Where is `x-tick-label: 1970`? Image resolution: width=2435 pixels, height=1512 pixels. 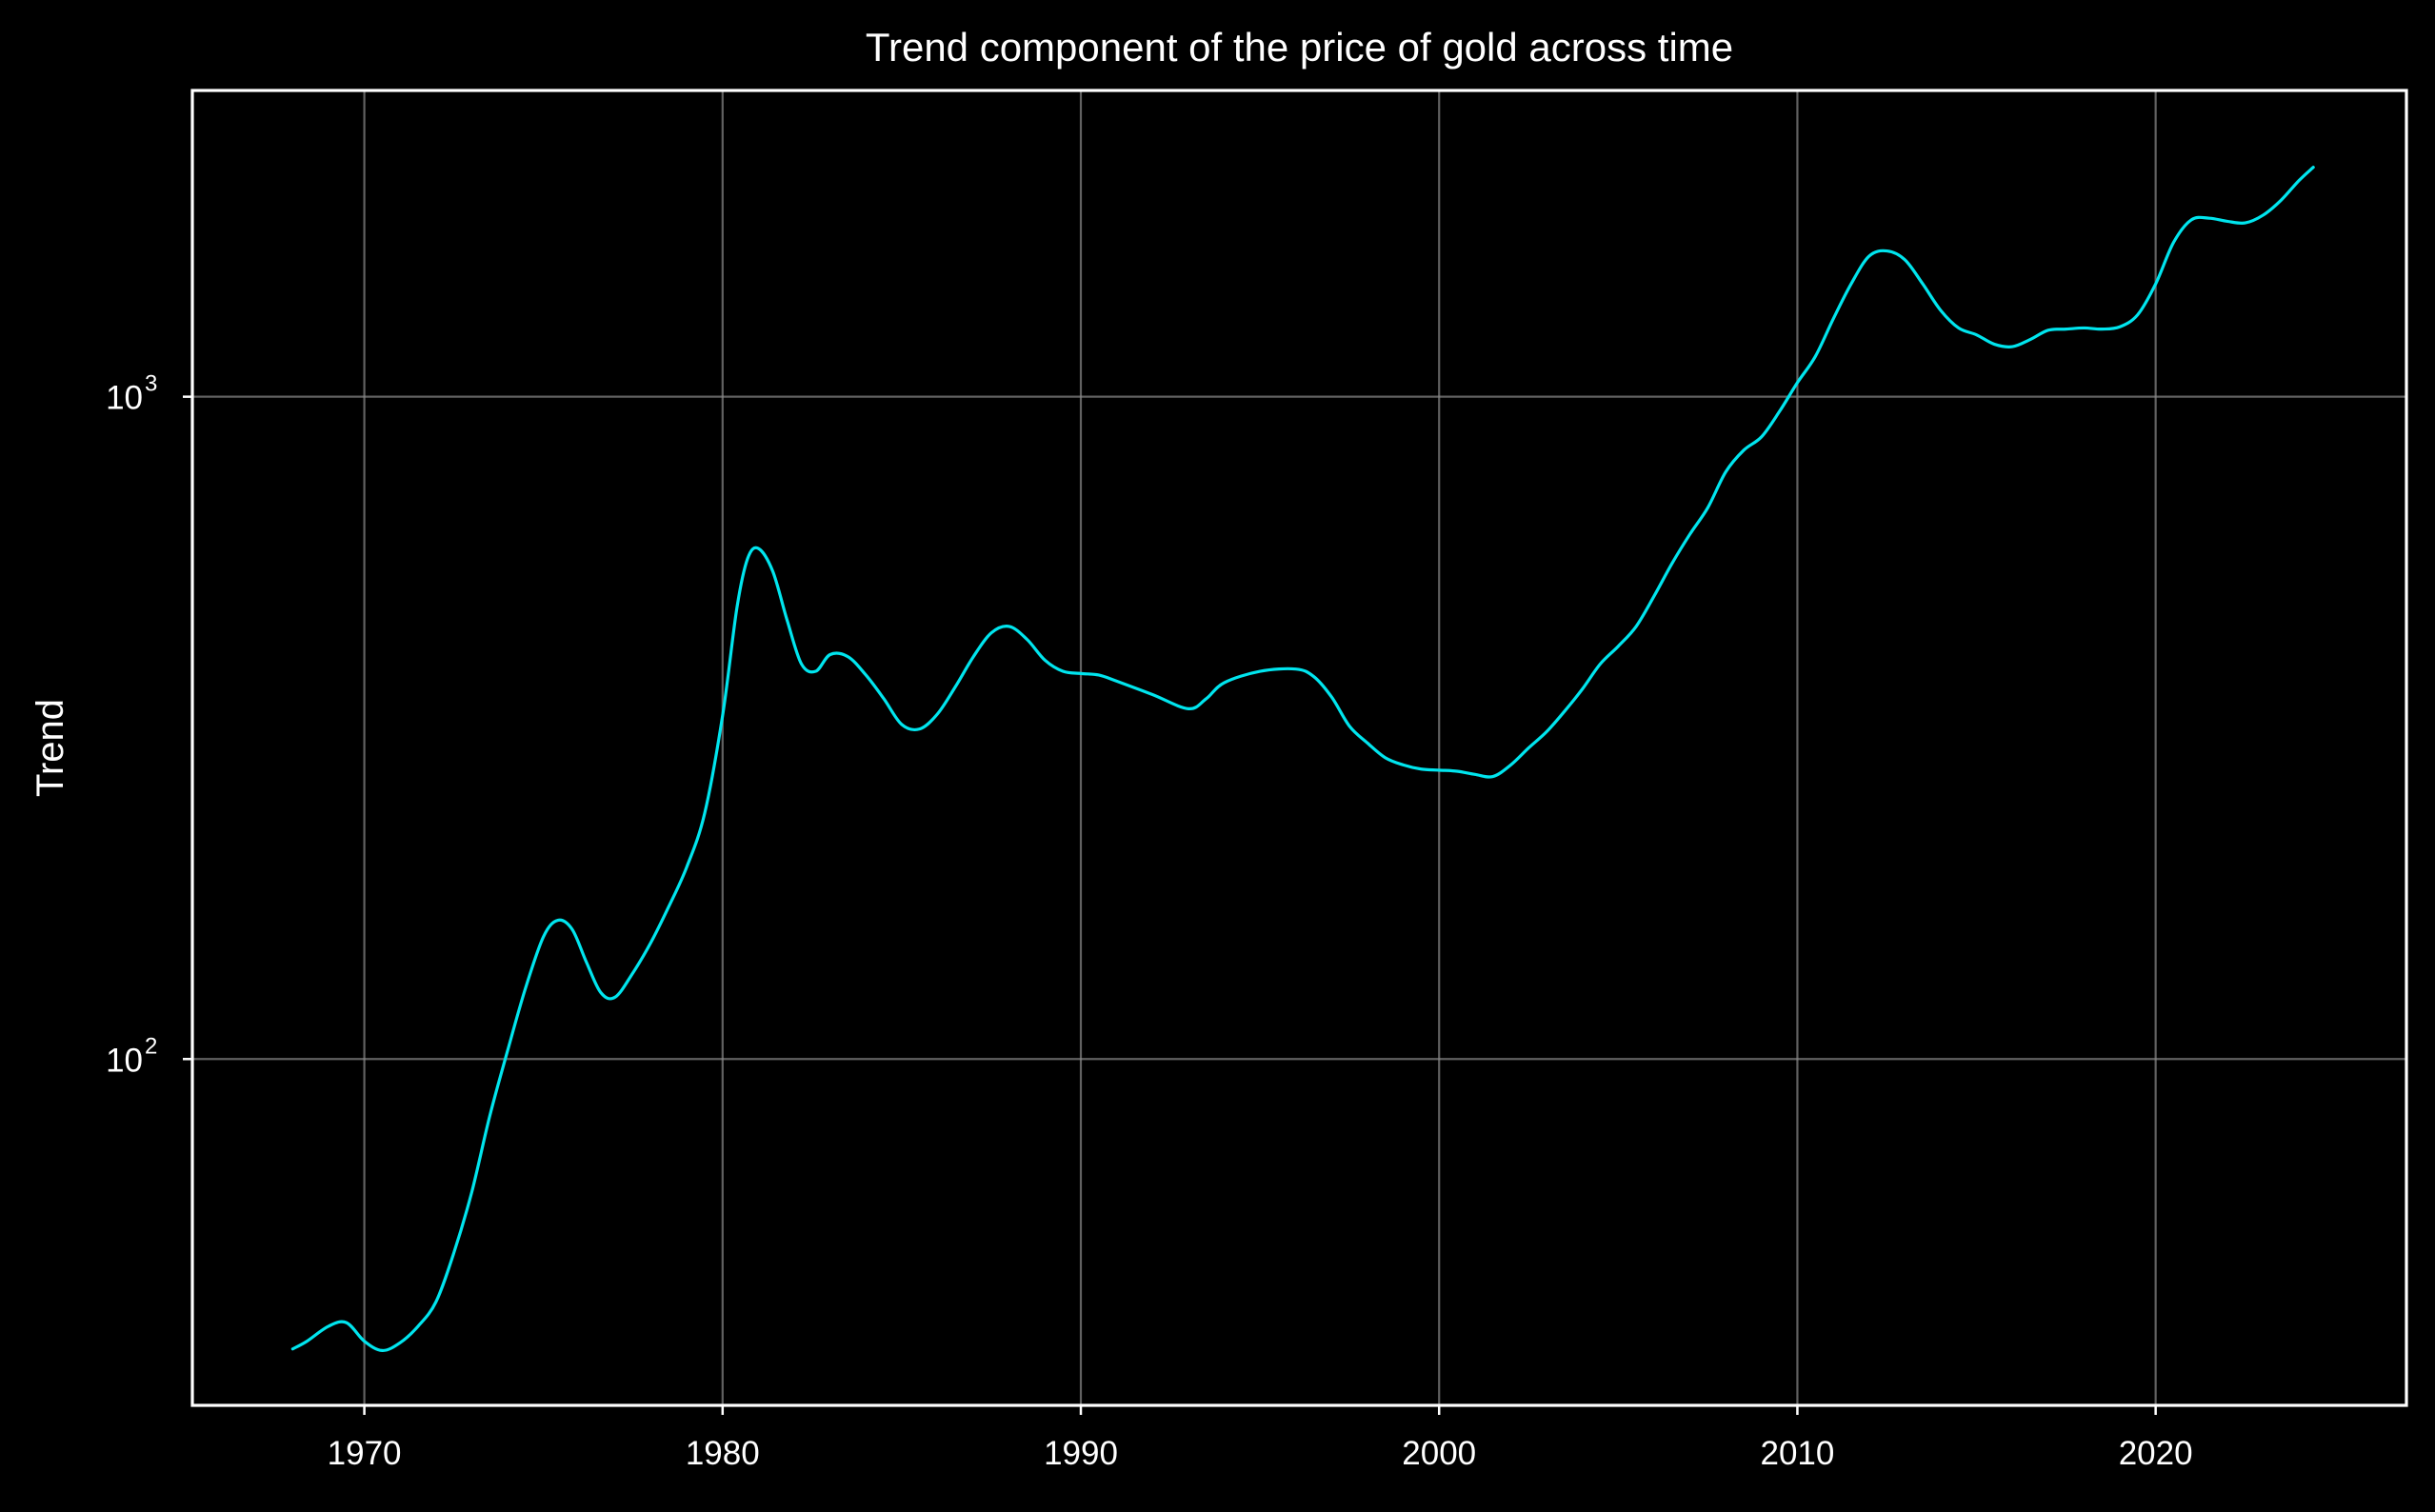
x-tick-label: 1970 is located at coordinates (365, 1453).